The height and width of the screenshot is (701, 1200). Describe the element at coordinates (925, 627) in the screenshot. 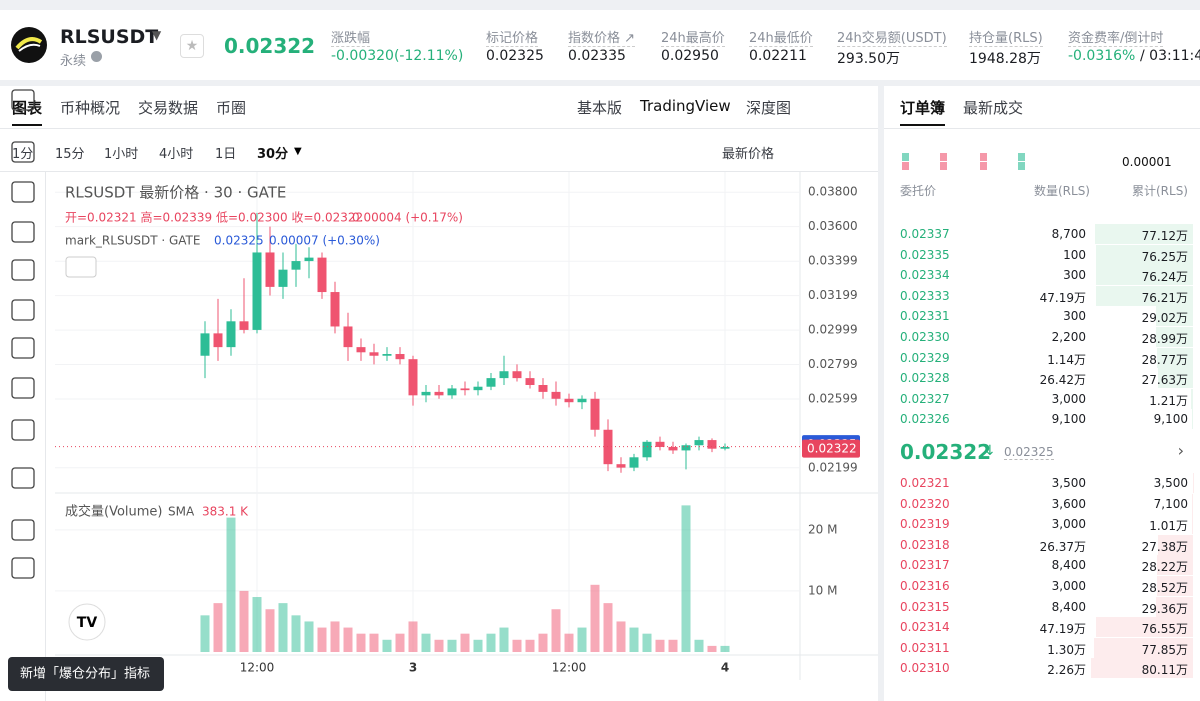

I see `ob-price: 0.02314` at that location.